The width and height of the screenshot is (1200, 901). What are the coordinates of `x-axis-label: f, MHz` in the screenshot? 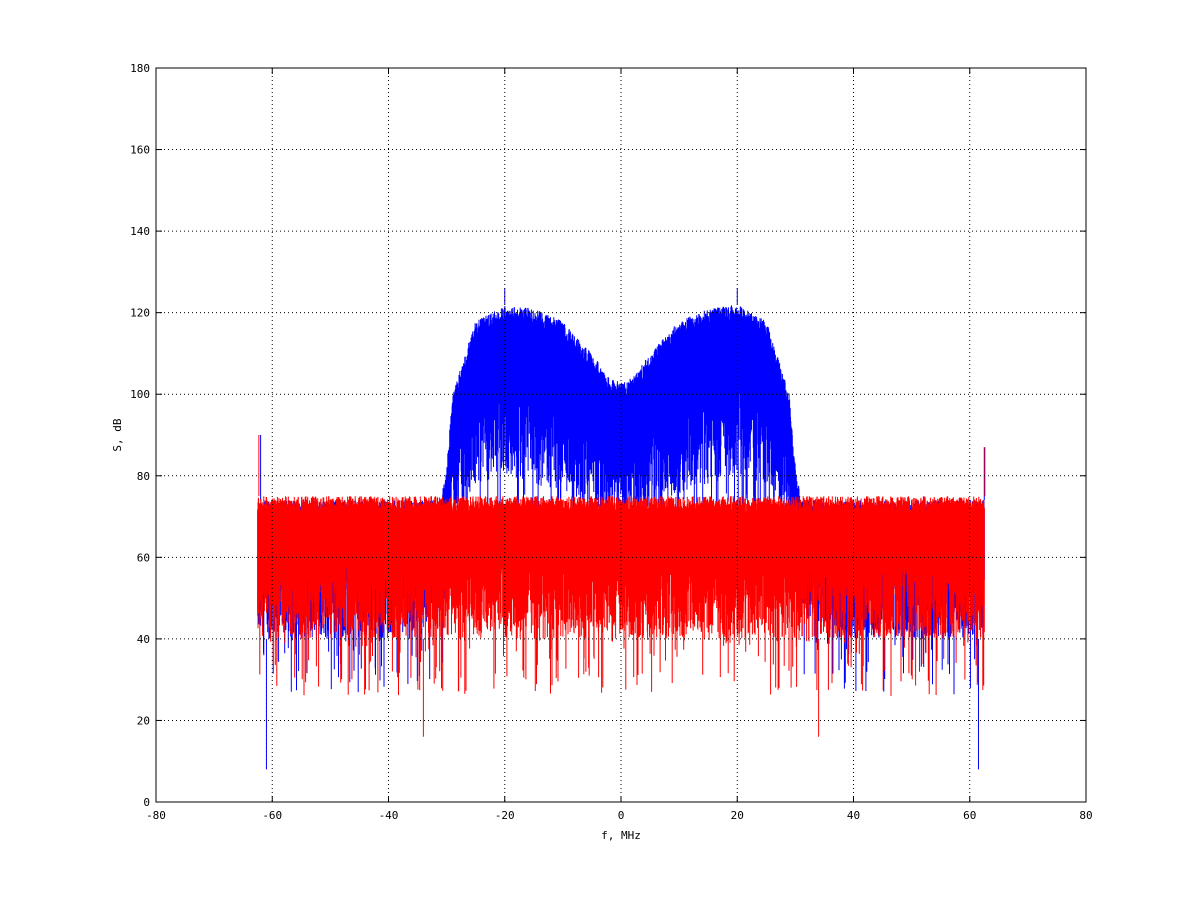 It's located at (621, 835).